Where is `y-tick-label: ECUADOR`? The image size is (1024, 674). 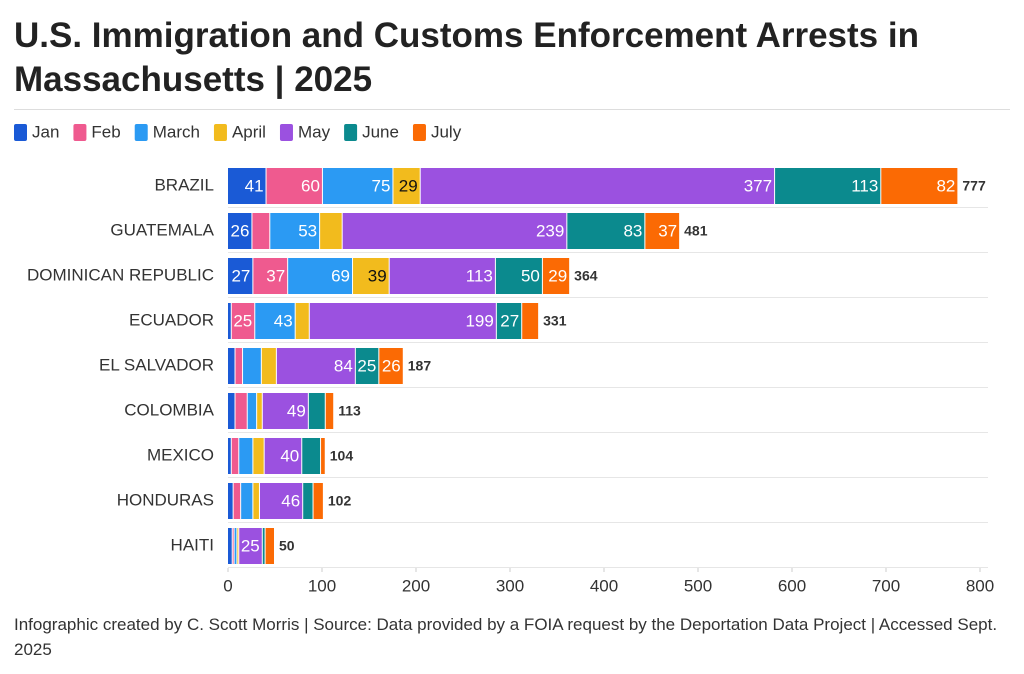
y-tick-label: ECUADOR is located at coordinates (171, 319).